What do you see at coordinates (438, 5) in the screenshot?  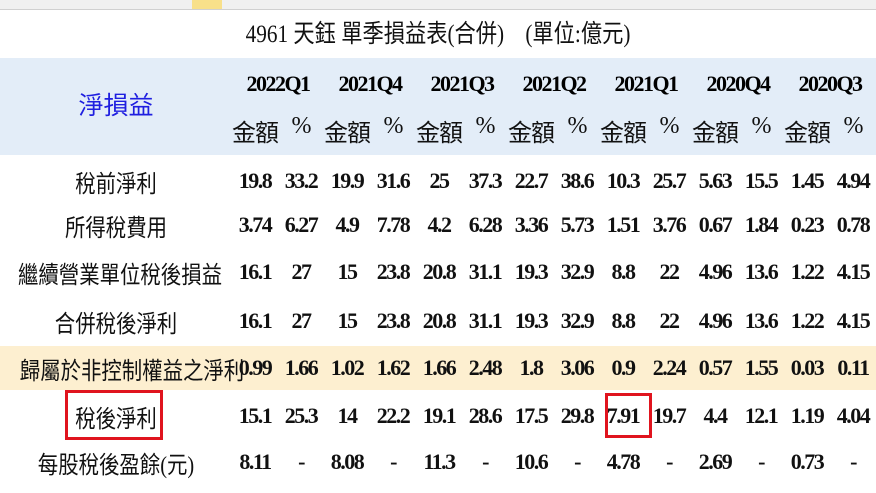 I see `spreadsheet-column-header` at bounding box center [438, 5].